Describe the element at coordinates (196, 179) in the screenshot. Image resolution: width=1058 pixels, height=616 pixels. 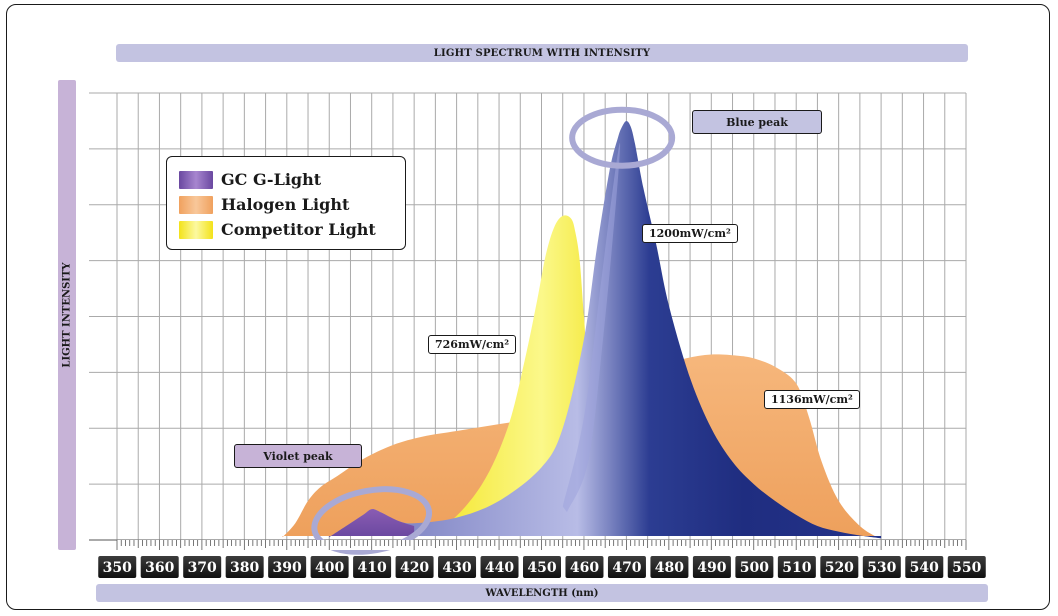
I see `legend-swatch-gc-g-light` at that location.